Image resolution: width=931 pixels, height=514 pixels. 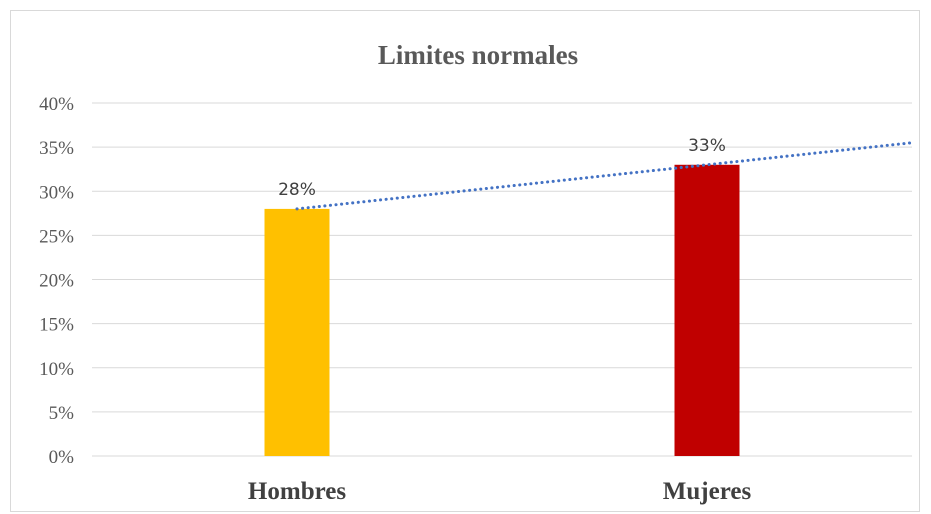 I want to click on y-tick-label: 5%, so click(x=62, y=413).